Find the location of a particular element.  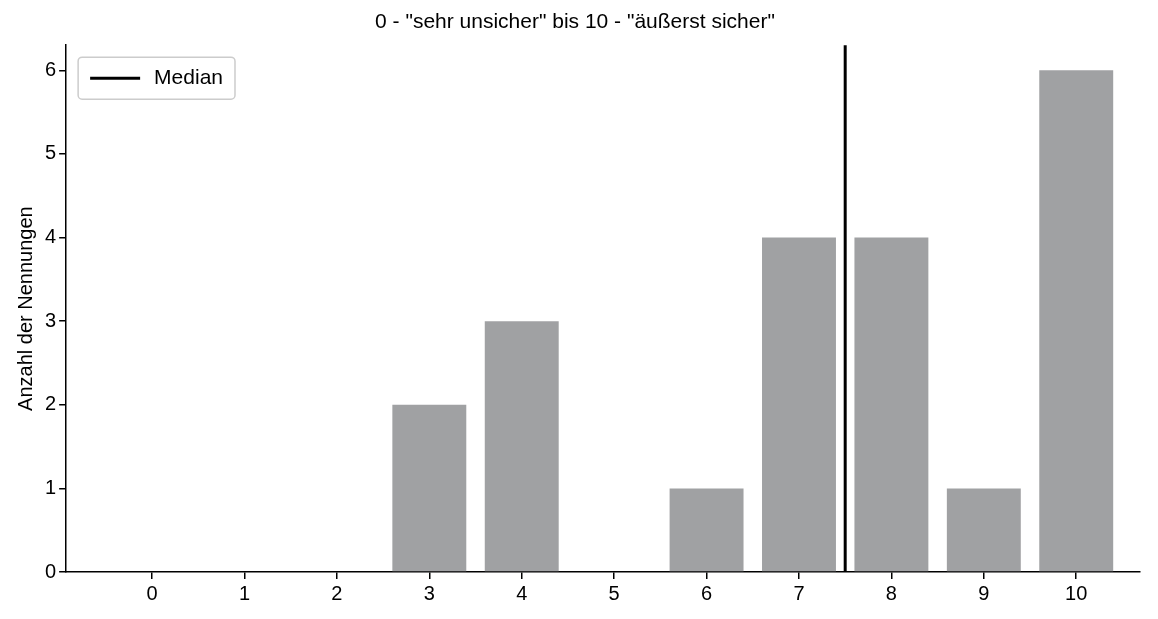

x-tick-label: 1 is located at coordinates (244, 592).